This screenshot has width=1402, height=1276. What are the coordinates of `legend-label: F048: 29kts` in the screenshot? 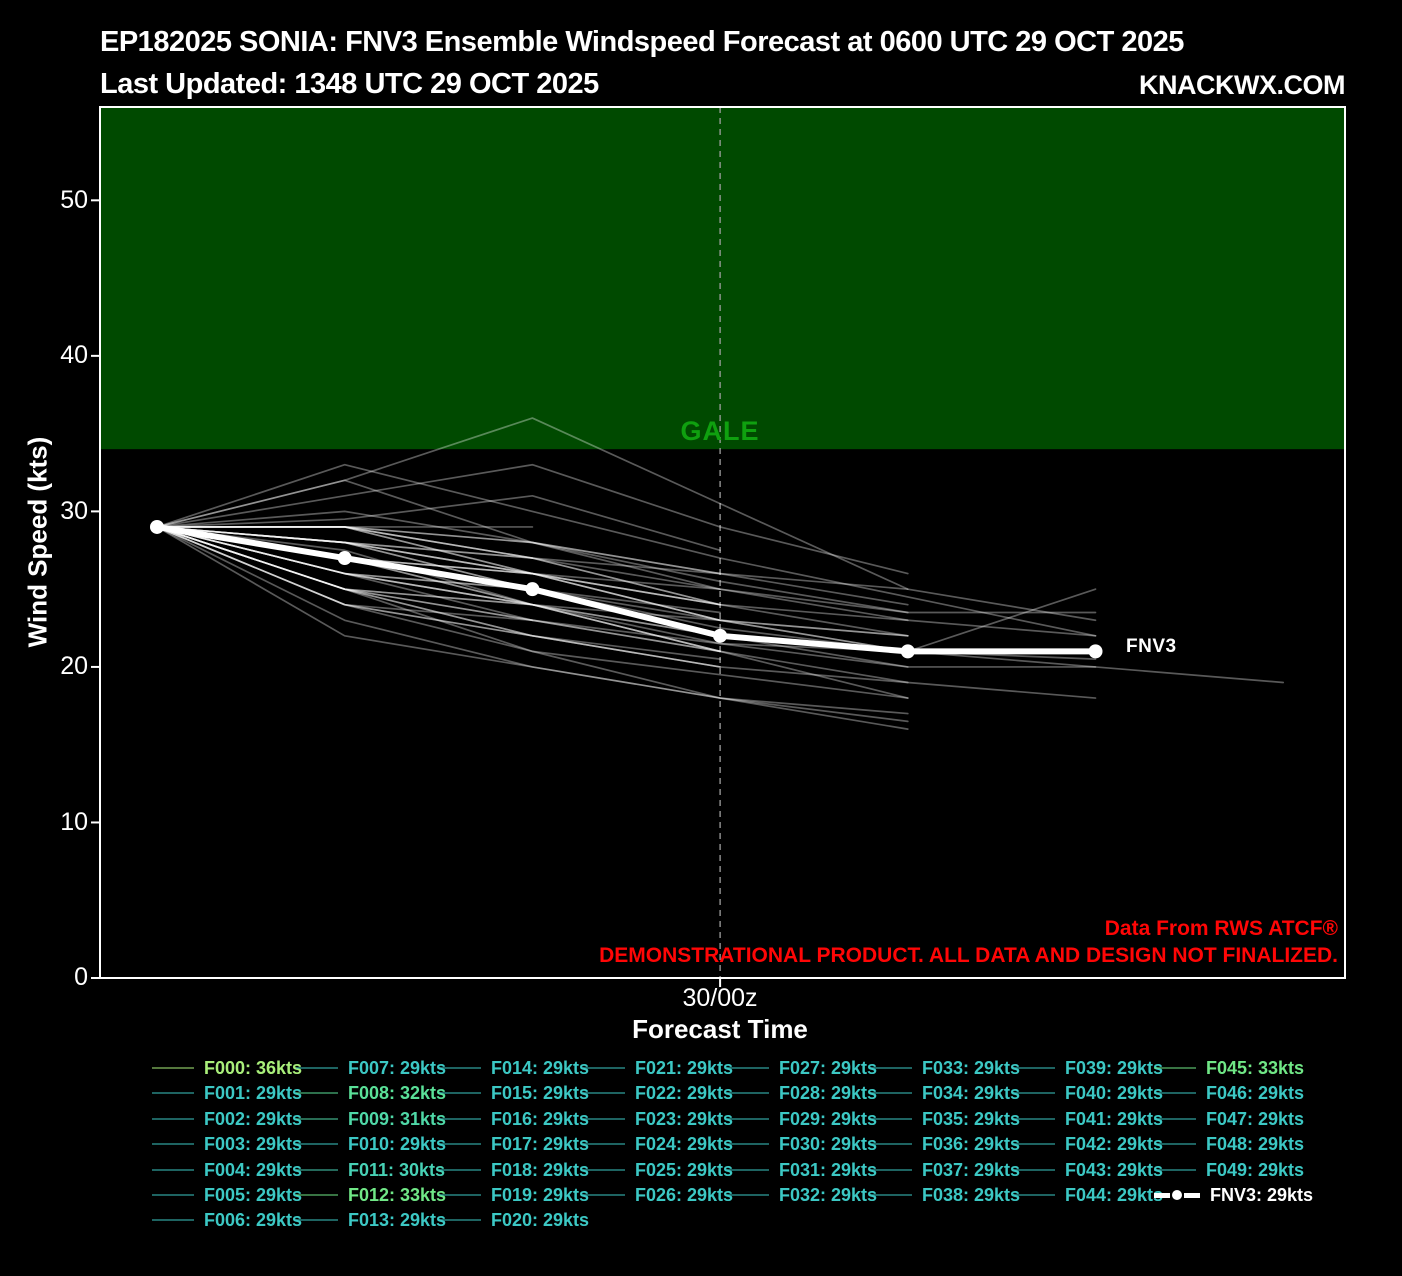 It's located at (1255, 1144).